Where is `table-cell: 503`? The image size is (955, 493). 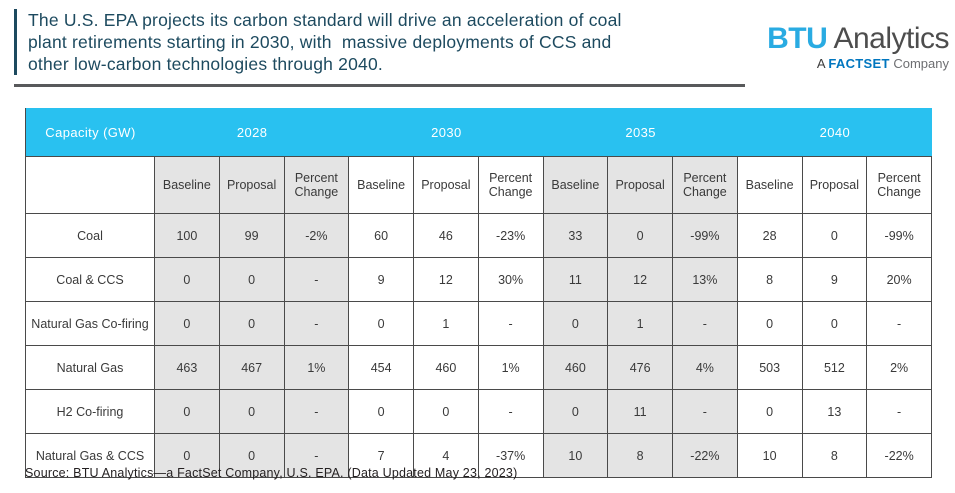 table-cell: 503 is located at coordinates (770, 368).